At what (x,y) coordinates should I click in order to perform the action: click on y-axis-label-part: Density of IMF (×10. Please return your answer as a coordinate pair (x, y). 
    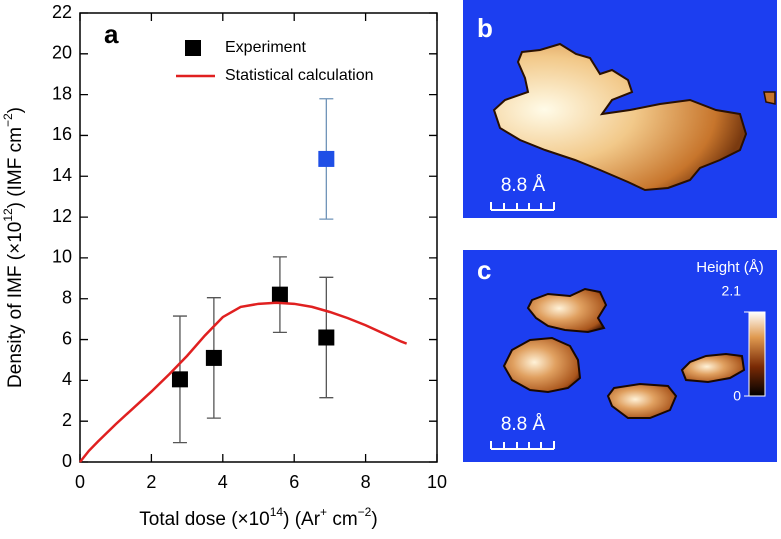
    Looking at the image, I should click on (15, 305).